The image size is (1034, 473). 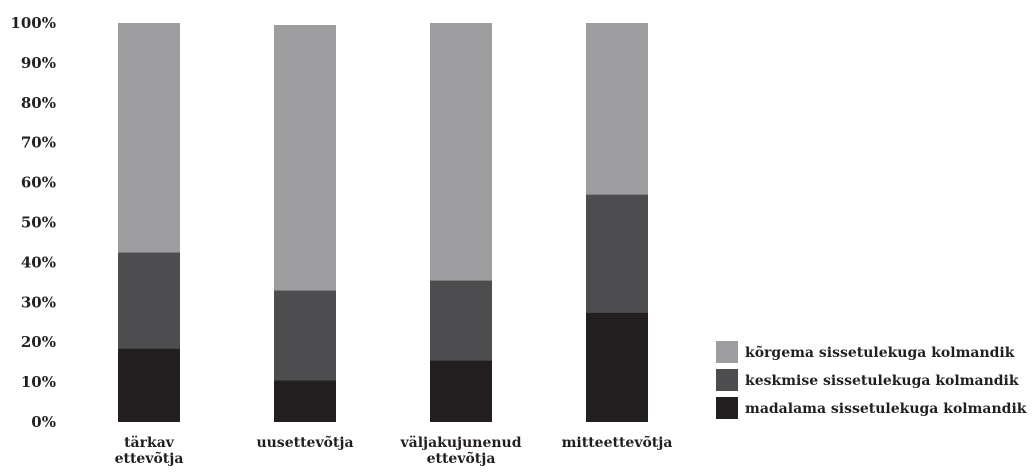 What do you see at coordinates (460, 443) in the screenshot?
I see `x-tick-label: väljakujunenud` at bounding box center [460, 443].